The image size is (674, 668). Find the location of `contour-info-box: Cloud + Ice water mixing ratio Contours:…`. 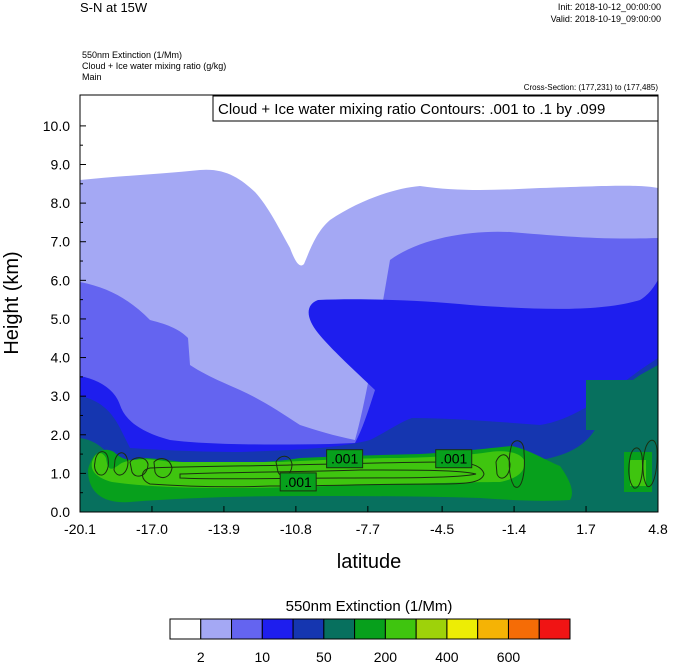

contour-info-box: Cloud + Ice water mixing ratio Contours:… is located at coordinates (435, 108).